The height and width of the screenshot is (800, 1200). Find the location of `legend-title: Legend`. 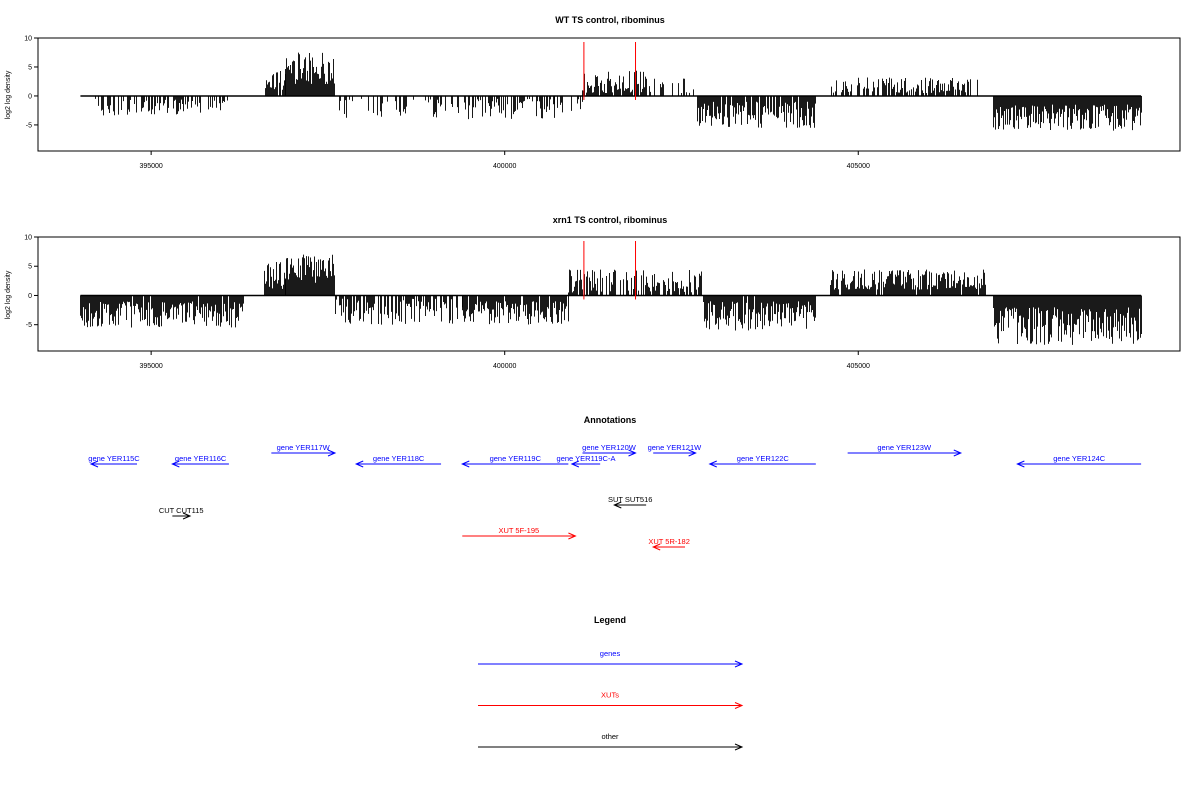

legend-title: Legend is located at coordinates (610, 620).